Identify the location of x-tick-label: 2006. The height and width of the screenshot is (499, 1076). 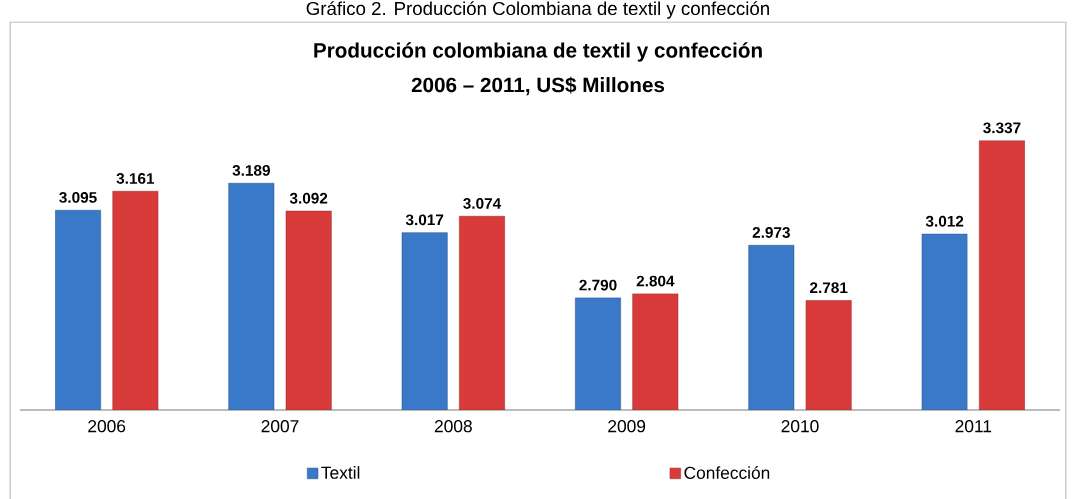
(107, 426).